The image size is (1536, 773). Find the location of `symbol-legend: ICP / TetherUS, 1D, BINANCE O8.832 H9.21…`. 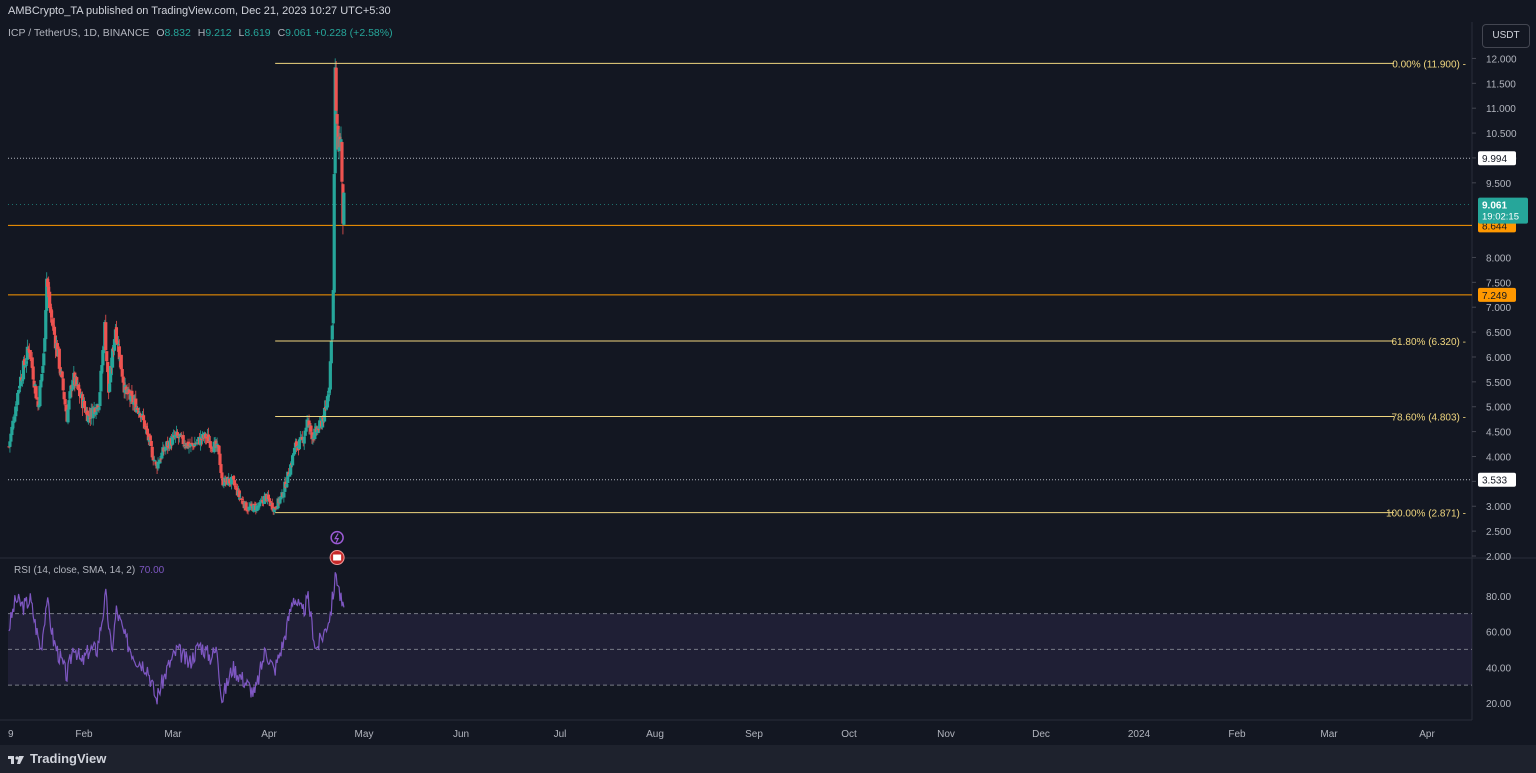

symbol-legend: ICP / TetherUS, 1D, BINANCE O8.832 H9.21… is located at coordinates (200, 33).